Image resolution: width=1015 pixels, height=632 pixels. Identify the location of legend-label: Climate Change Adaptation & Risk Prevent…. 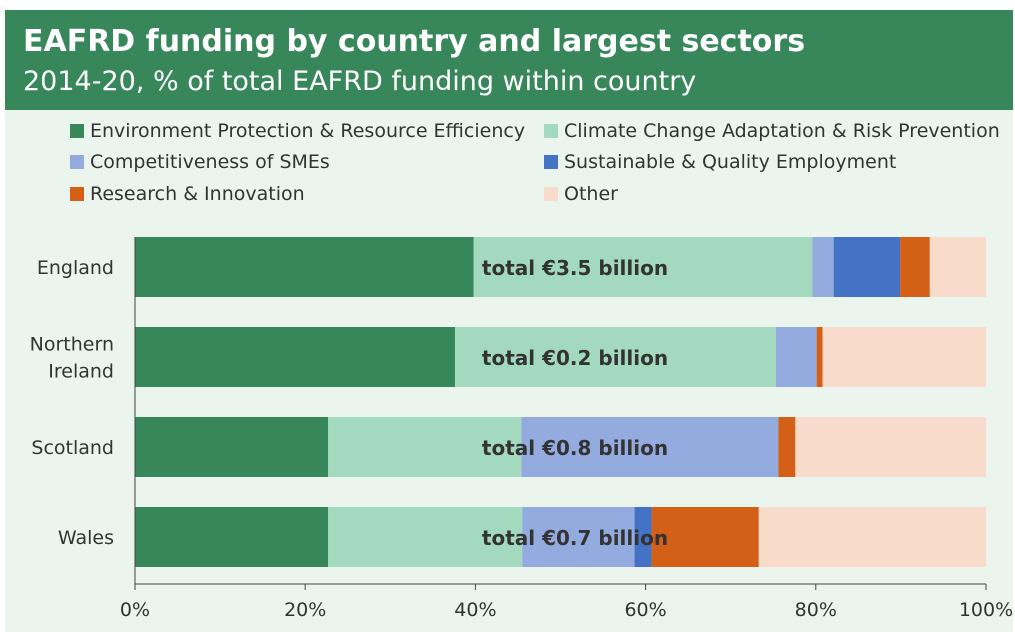
(782, 131).